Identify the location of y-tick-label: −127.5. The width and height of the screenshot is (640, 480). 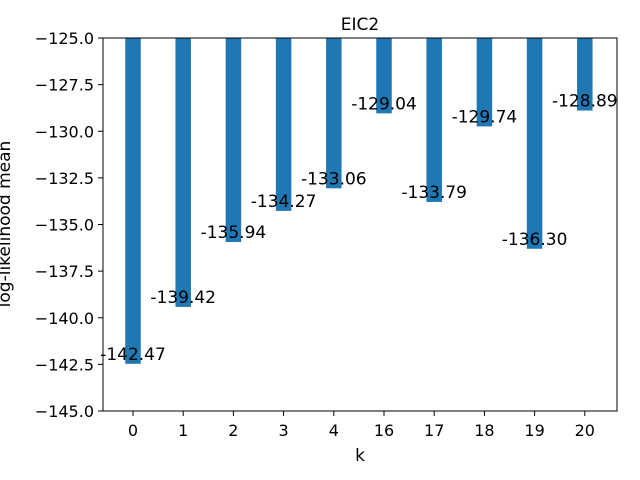
(64, 85).